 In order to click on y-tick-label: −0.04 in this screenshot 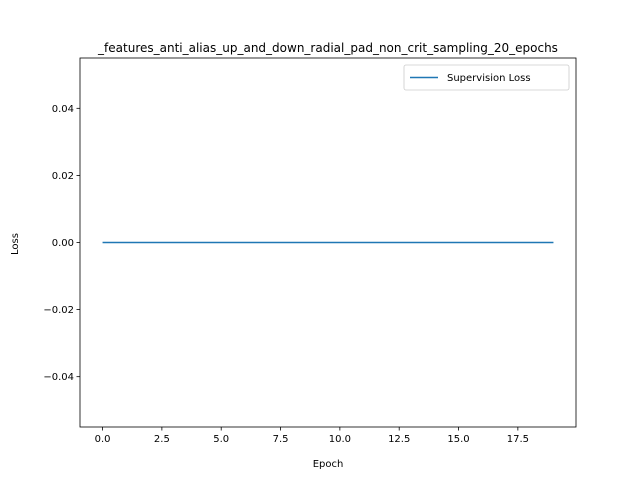, I will do `click(58, 377)`.